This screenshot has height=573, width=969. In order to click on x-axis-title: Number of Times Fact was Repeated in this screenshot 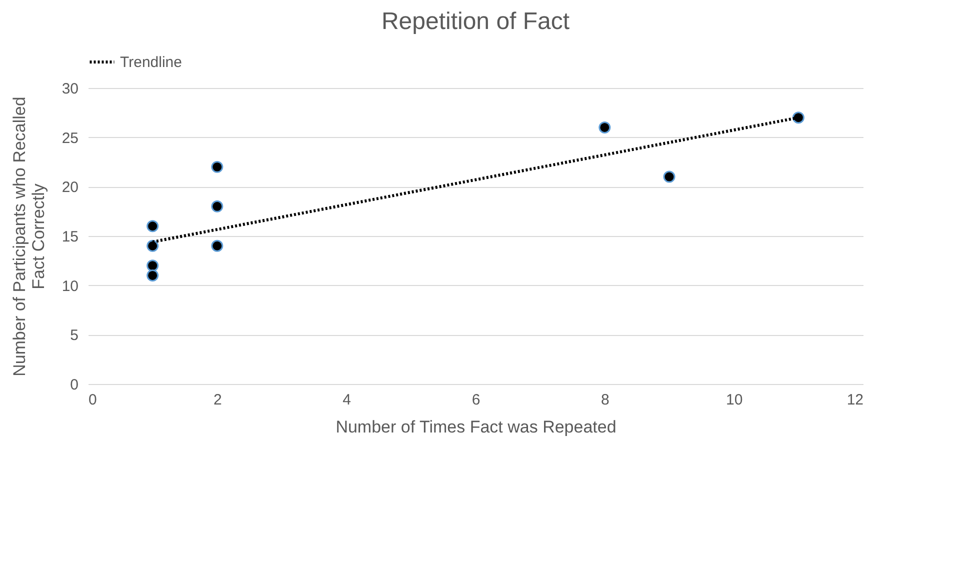, I will do `click(476, 427)`.